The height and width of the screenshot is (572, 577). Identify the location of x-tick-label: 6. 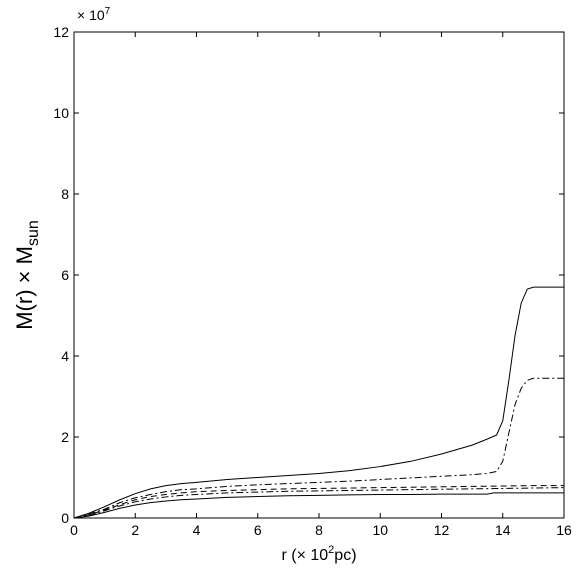
(258, 530).